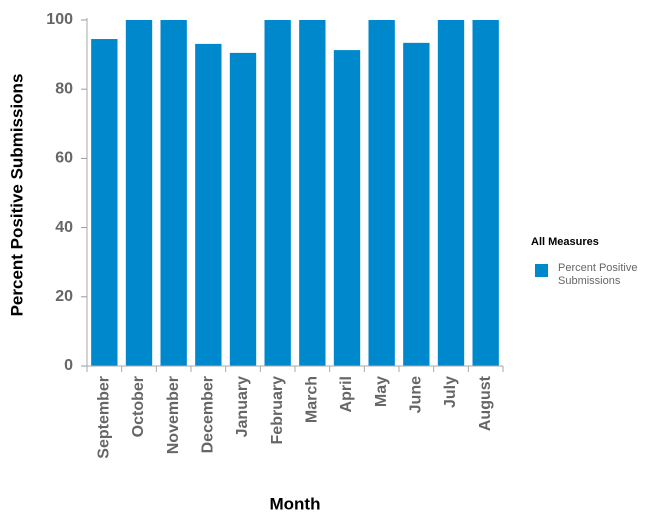 This screenshot has height=524, width=661. What do you see at coordinates (173, 415) in the screenshot?
I see `x-tick-label: November` at bounding box center [173, 415].